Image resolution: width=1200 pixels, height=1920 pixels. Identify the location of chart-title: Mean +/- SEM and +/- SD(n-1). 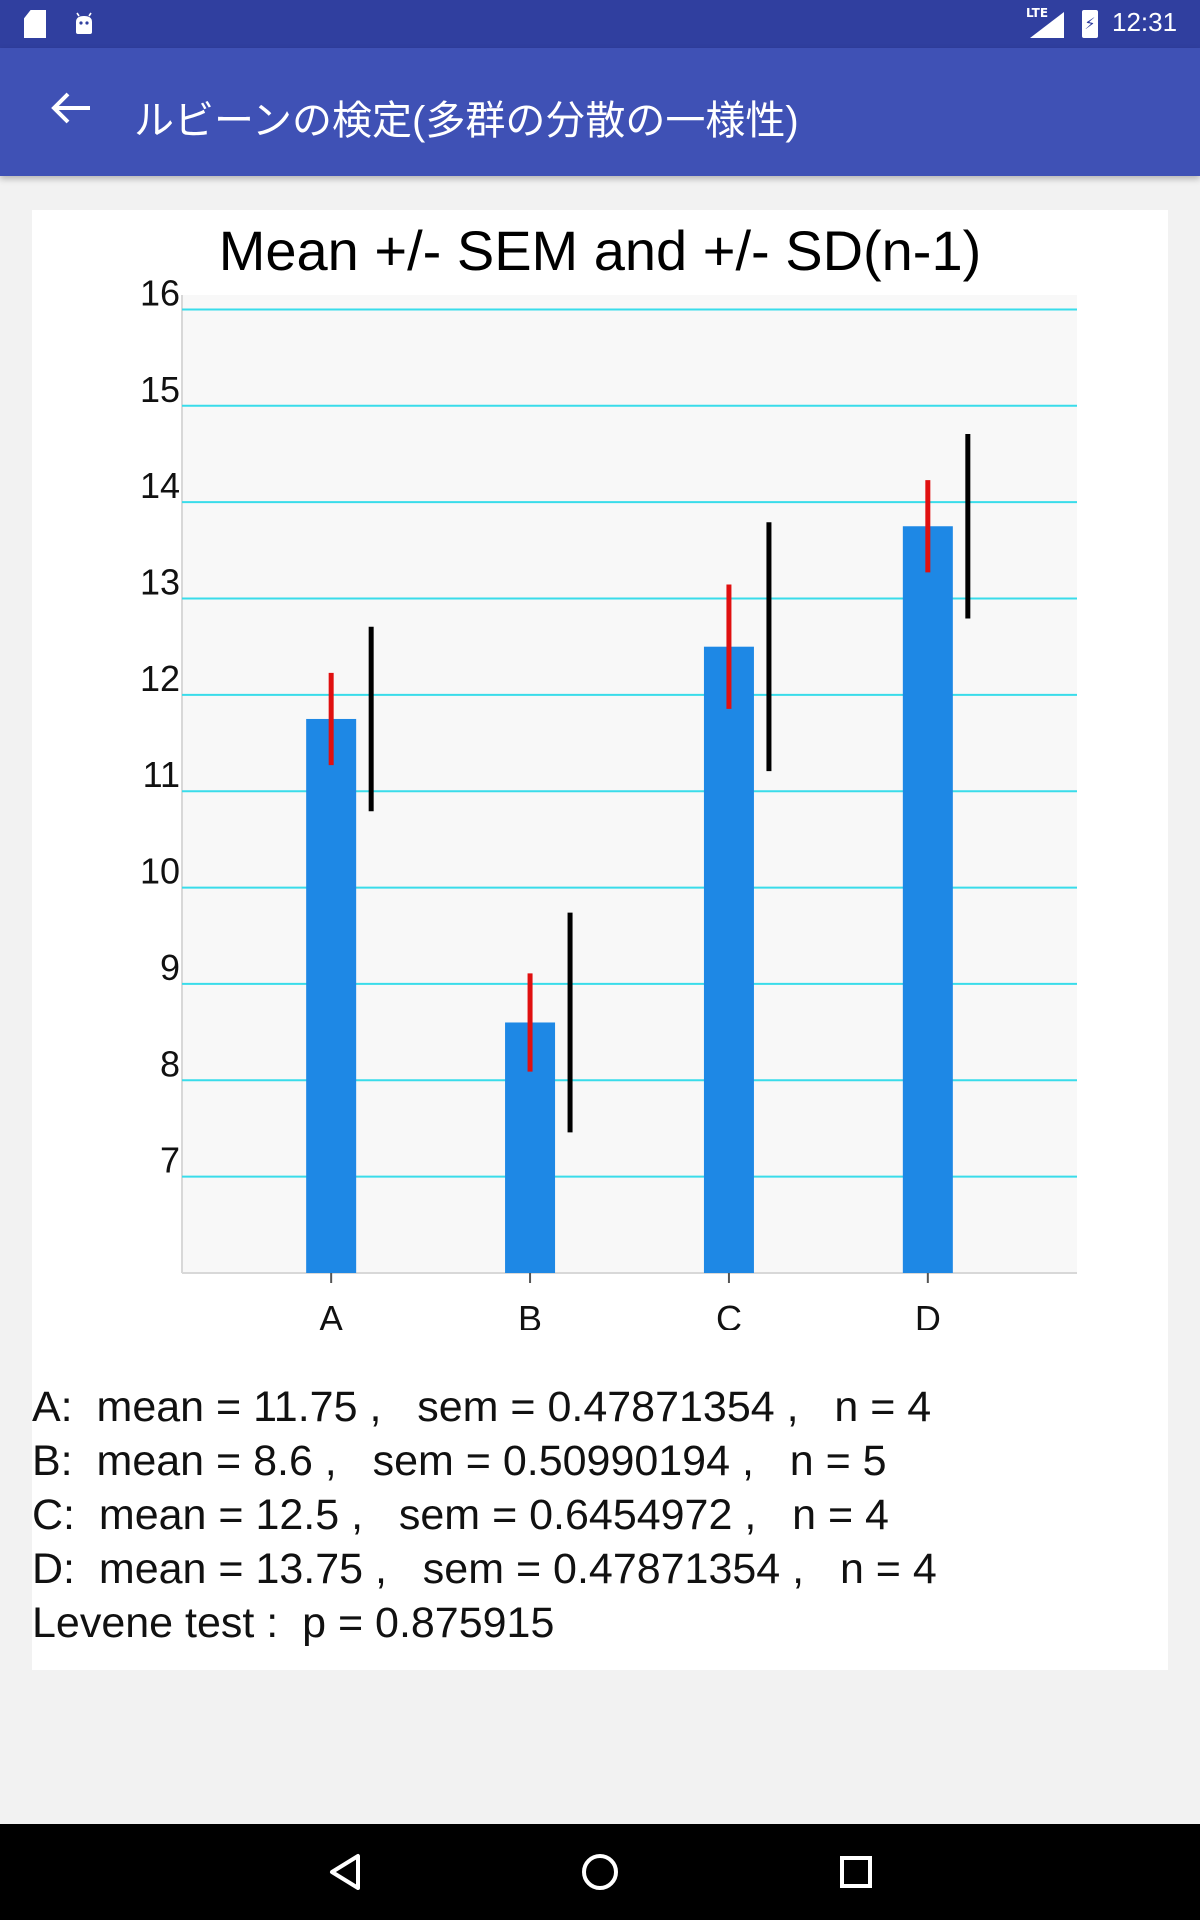
(600, 250).